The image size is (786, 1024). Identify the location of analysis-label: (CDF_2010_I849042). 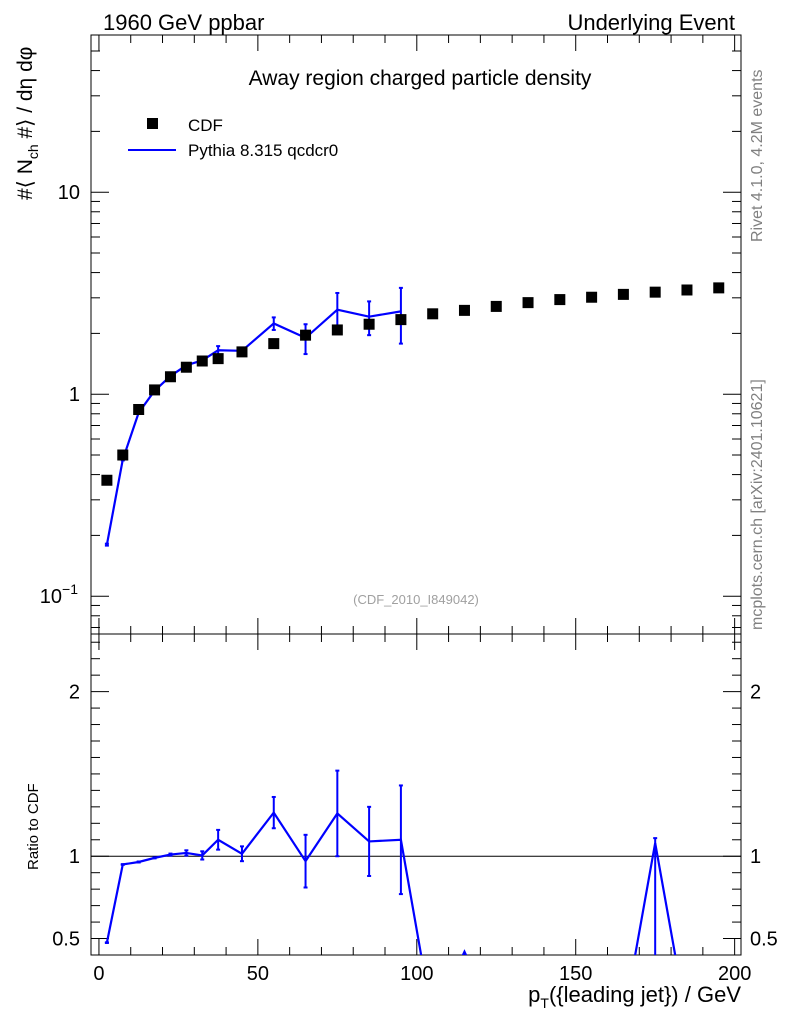
(416, 599).